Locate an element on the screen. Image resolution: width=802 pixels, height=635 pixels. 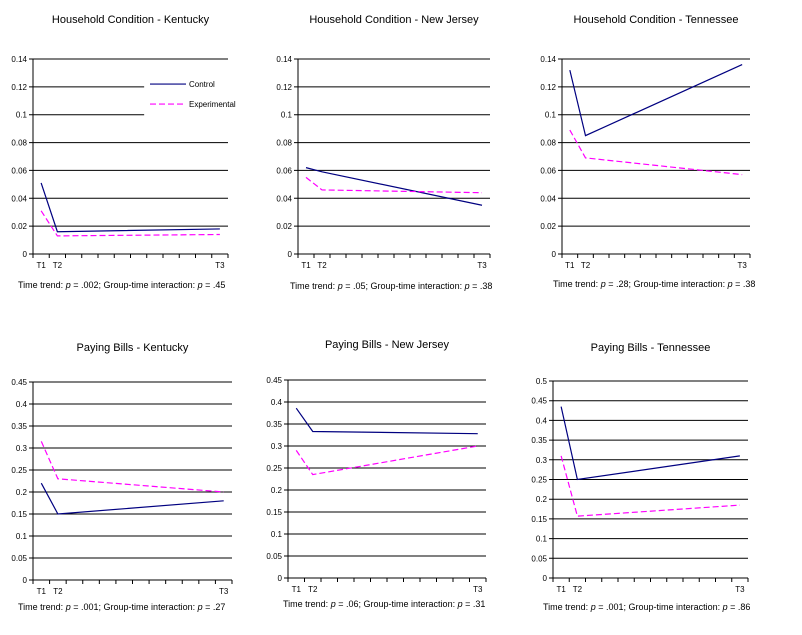
time-trend-p-value: .05 is located at coordinates (359, 286).